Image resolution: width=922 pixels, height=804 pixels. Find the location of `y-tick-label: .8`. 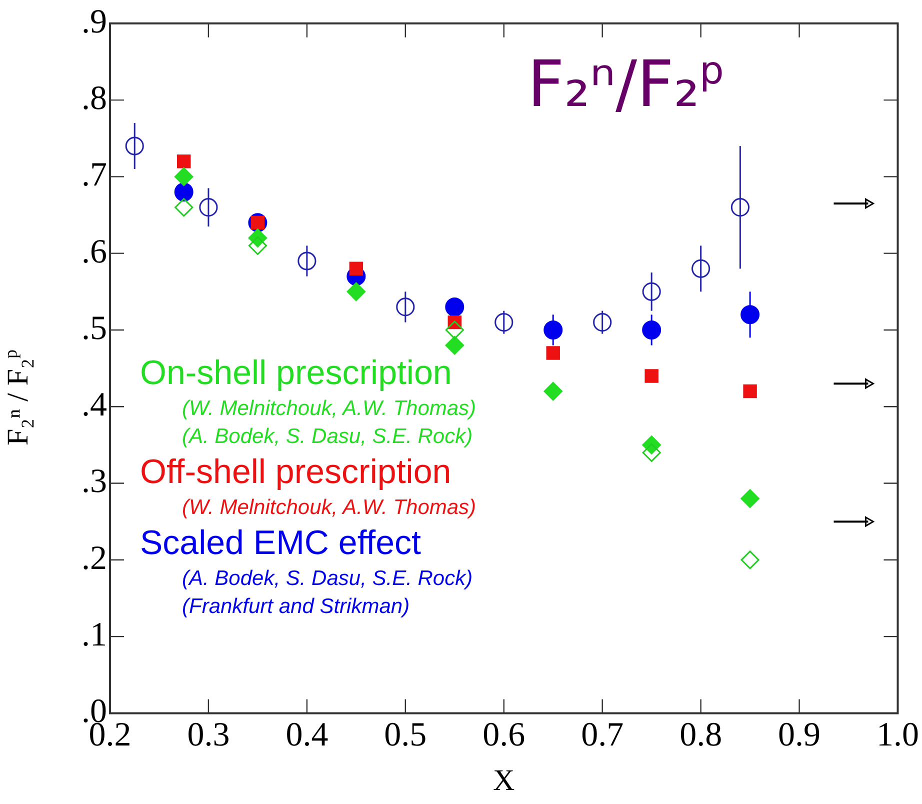

y-tick-label: .8 is located at coordinates (94, 98).